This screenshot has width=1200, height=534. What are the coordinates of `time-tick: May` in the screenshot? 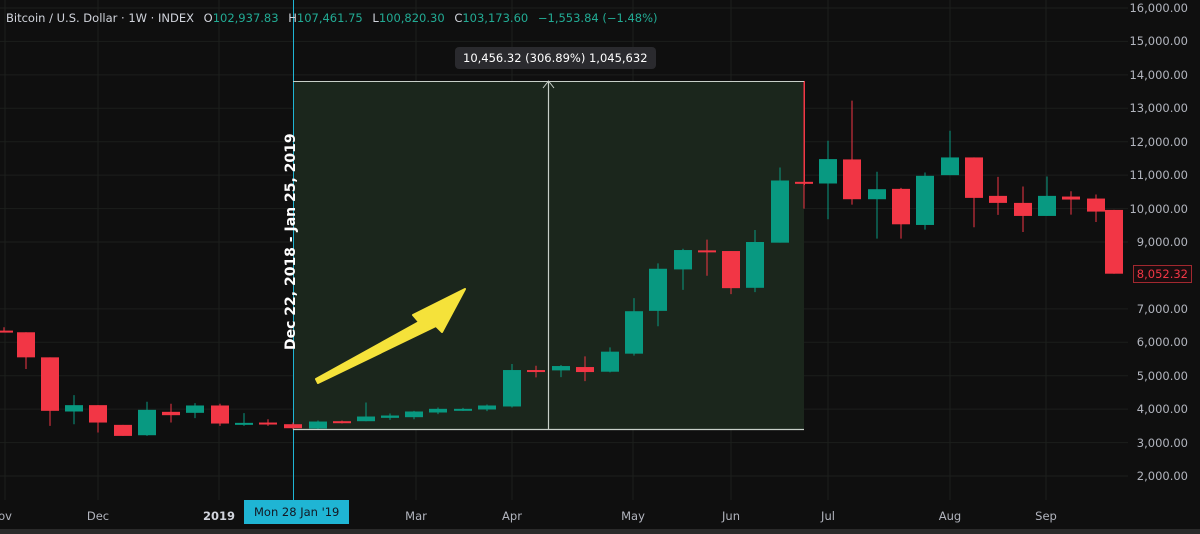 It's located at (633, 516).